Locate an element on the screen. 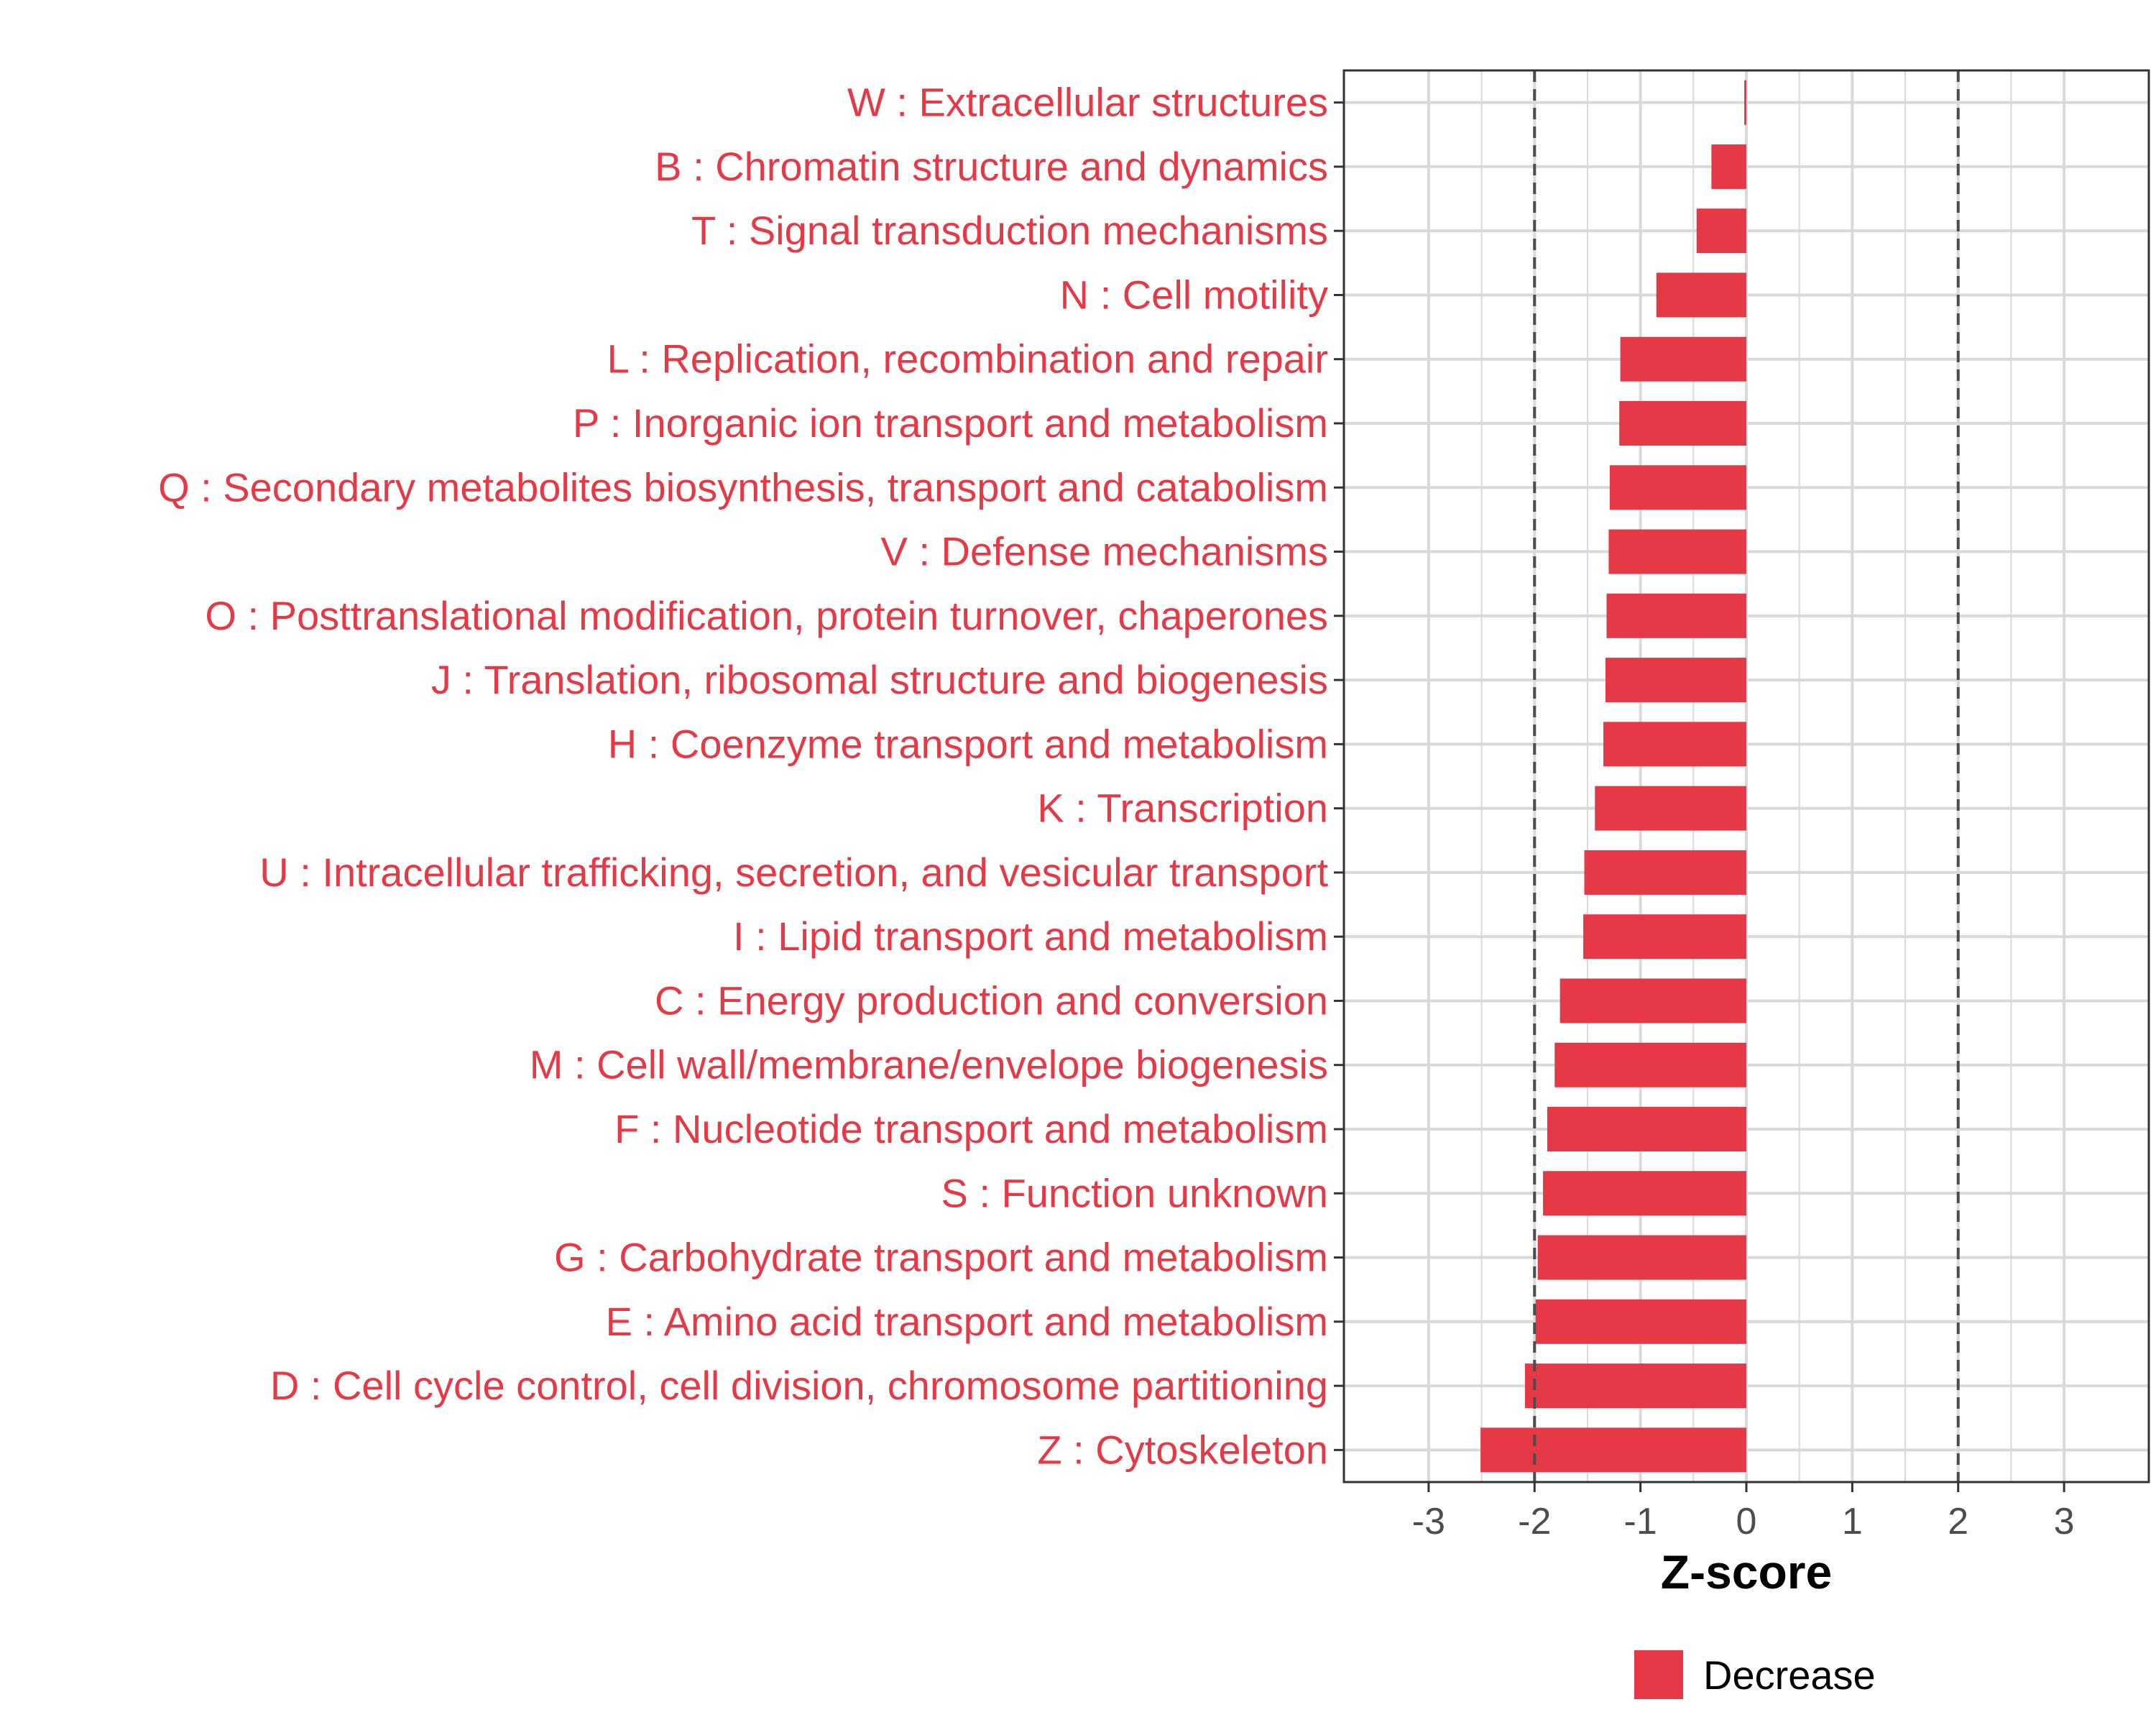  y-tick-label: K : Transcription is located at coordinates (1182, 808).